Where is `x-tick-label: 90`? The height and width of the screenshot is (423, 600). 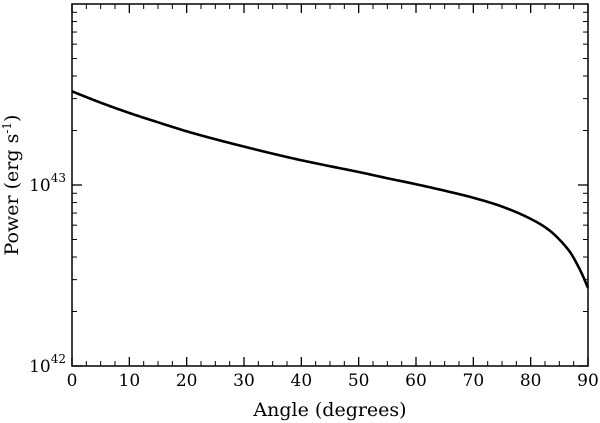 x-tick-label: 90 is located at coordinates (588, 381).